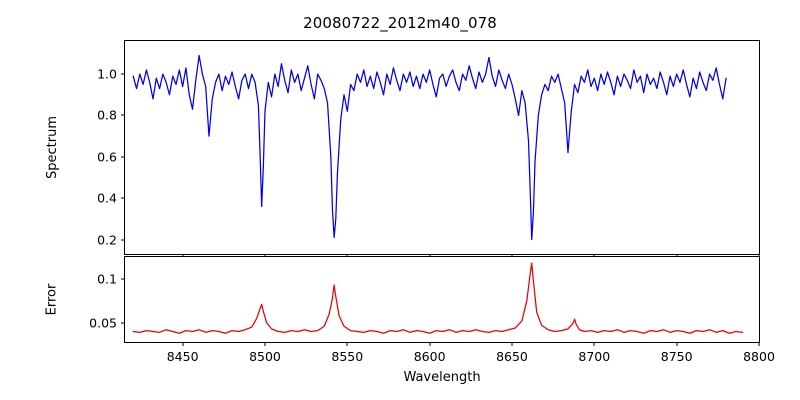  What do you see at coordinates (759, 356) in the screenshot?
I see `x-axis-tick-label: 8800` at bounding box center [759, 356].